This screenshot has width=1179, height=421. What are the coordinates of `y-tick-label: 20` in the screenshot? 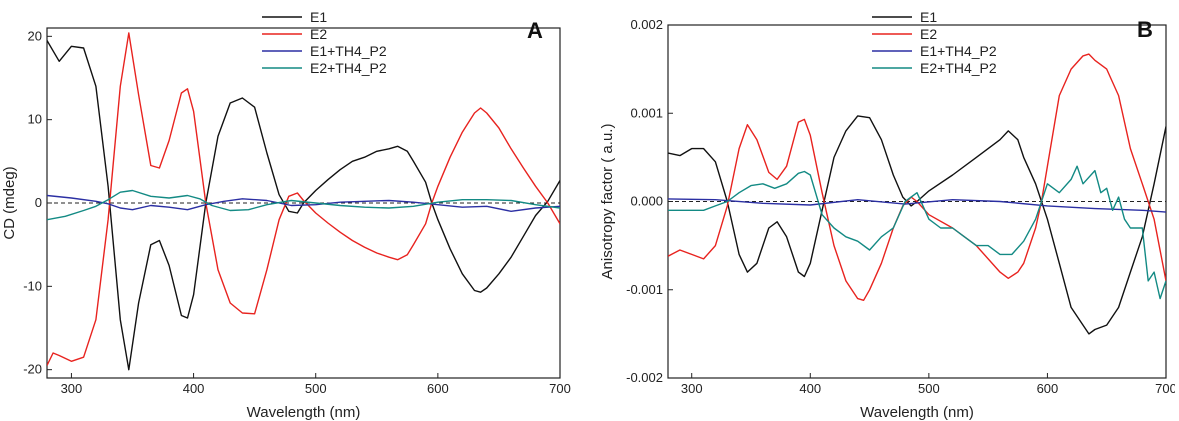 It's located at (35, 35).